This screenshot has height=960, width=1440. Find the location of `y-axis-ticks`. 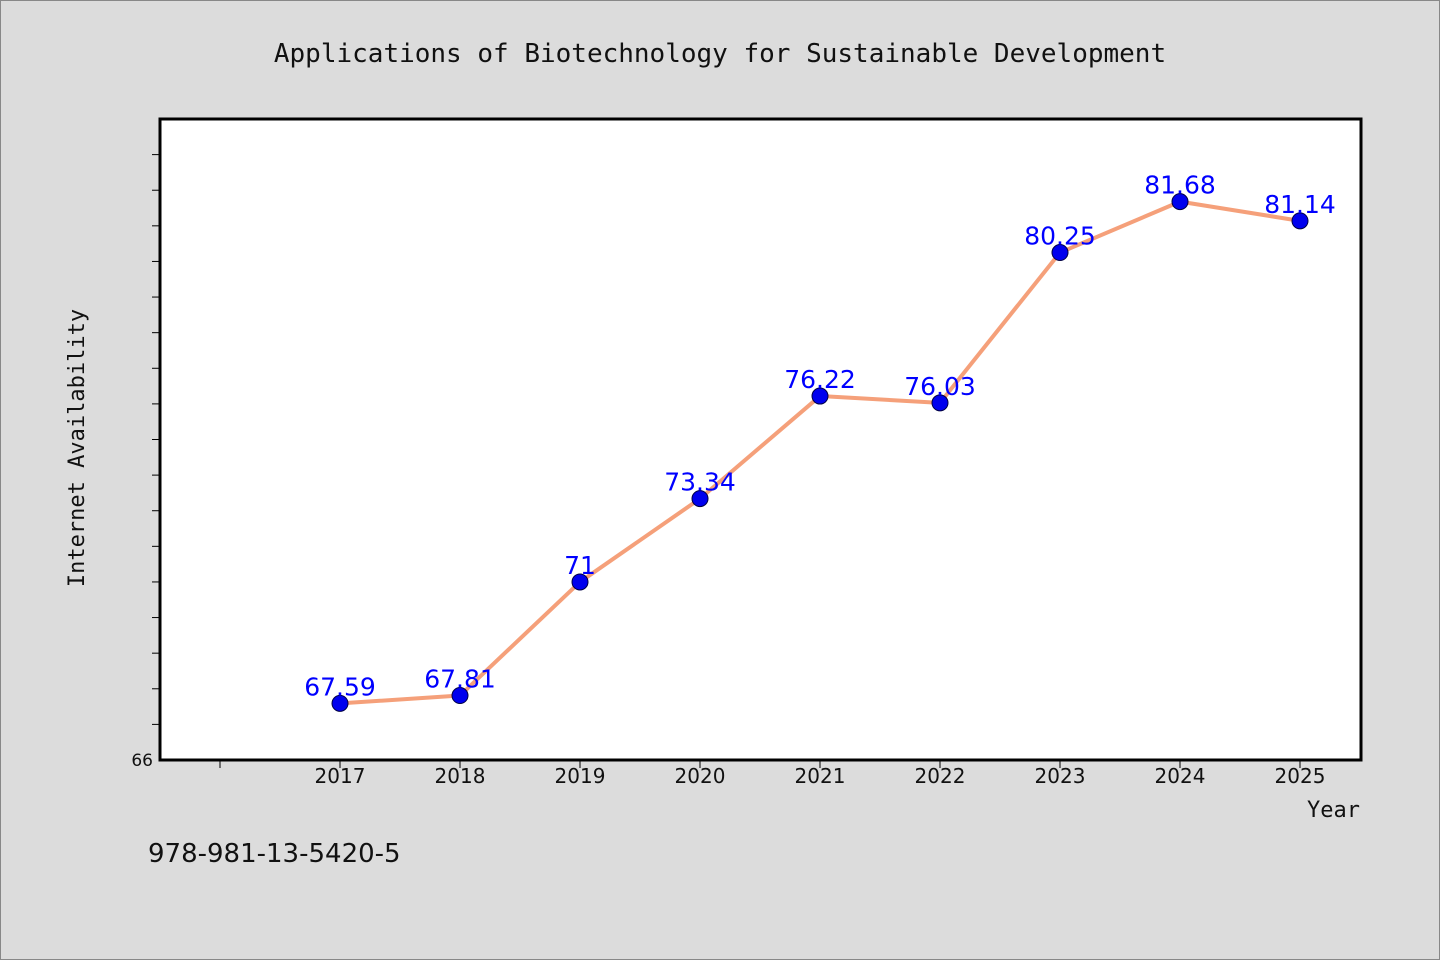

y-axis-ticks is located at coordinates (156, 439).